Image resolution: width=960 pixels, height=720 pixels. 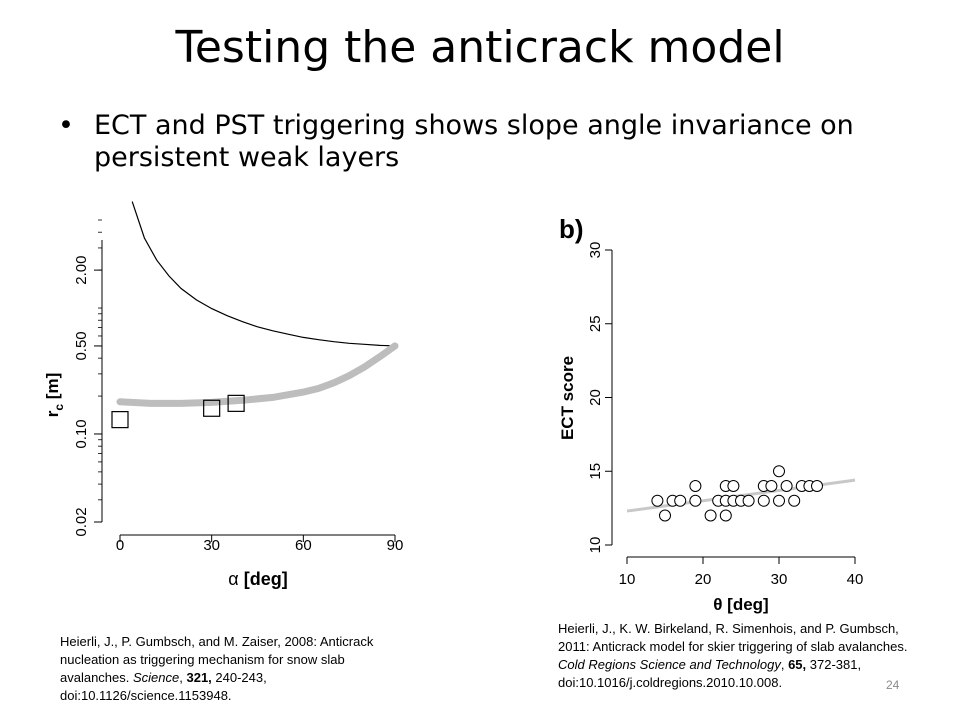 What do you see at coordinates (199, 677) in the screenshot?
I see `citation-a-volume: 321,` at bounding box center [199, 677].